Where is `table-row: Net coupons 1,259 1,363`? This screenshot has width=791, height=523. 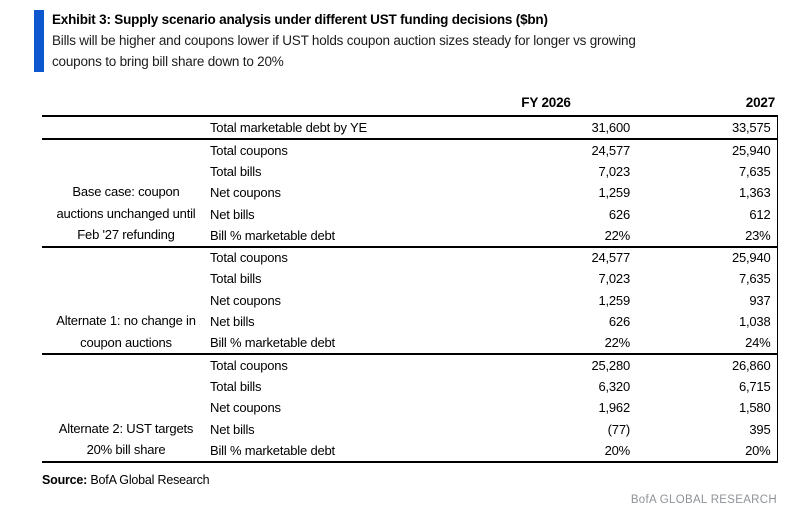 table-row: Net coupons 1,259 1,363 is located at coordinates (410, 193).